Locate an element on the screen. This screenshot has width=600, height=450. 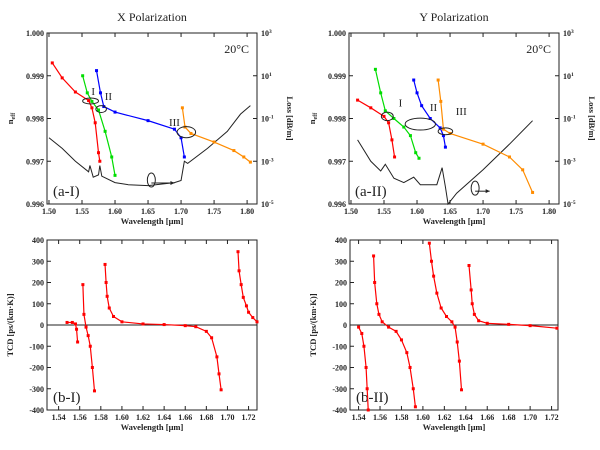
x-tick-label: 1.58 is located at coordinates (401, 417).